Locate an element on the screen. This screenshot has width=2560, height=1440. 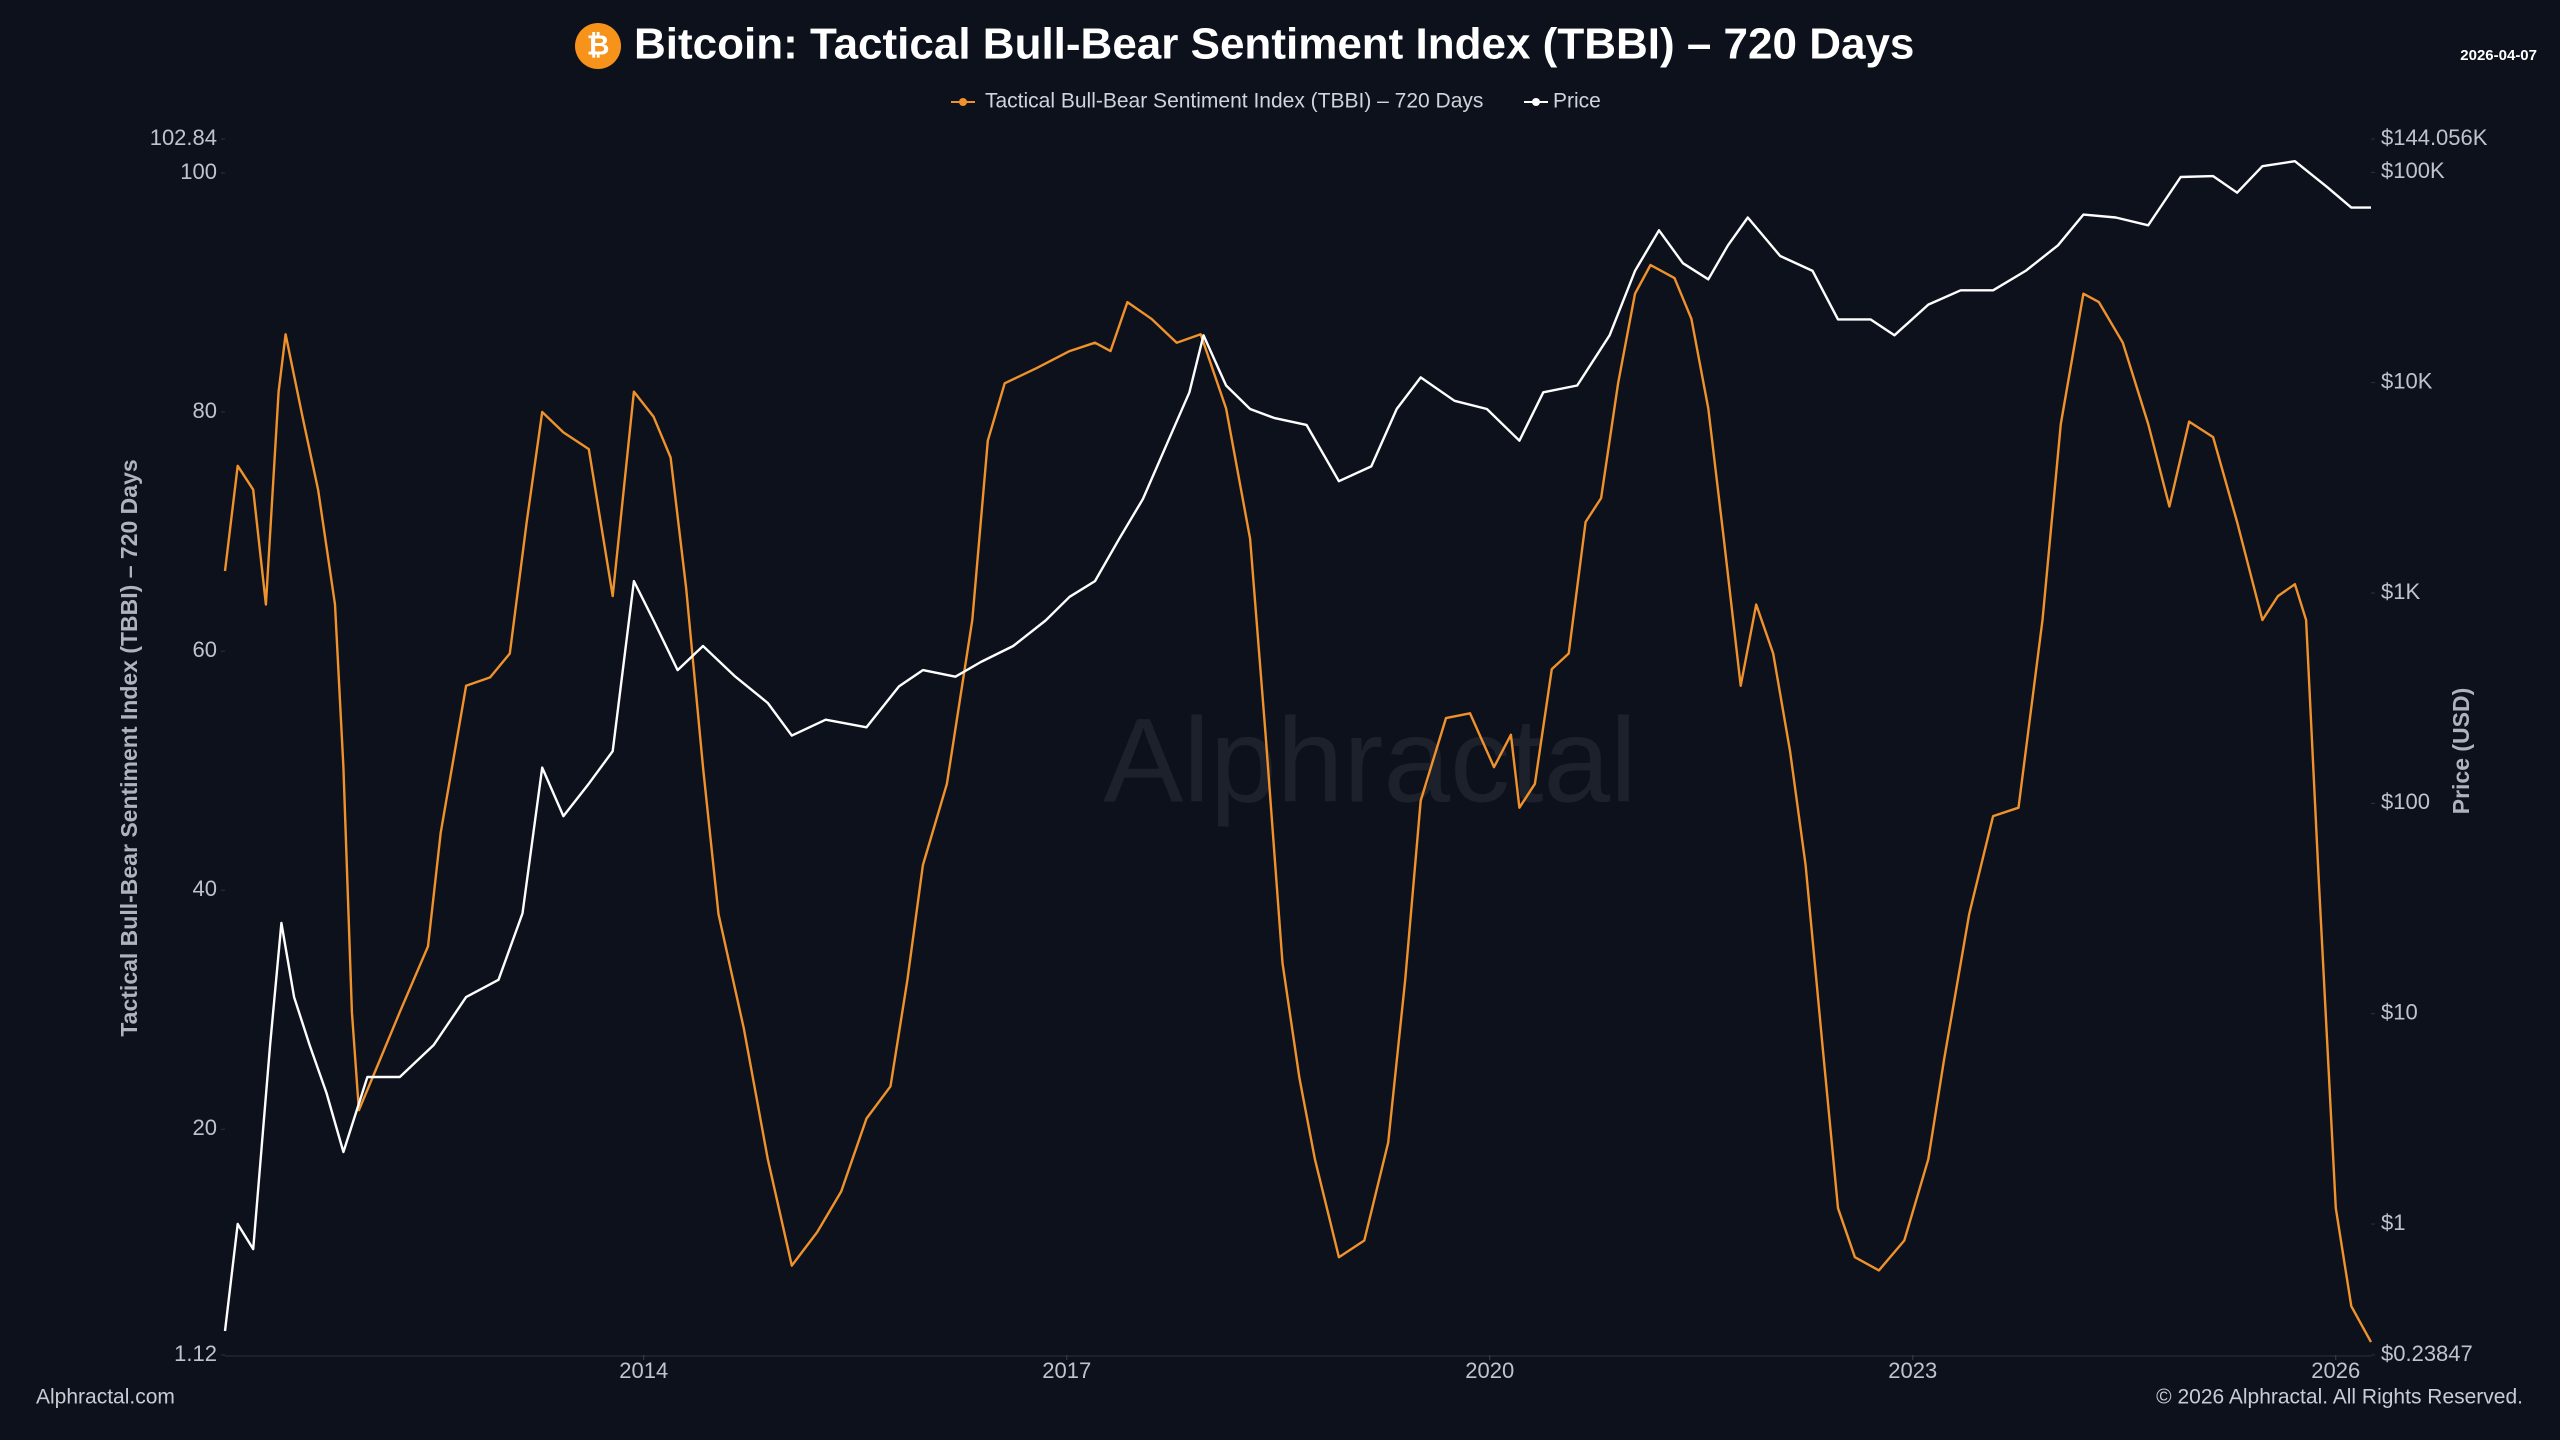
y-tick-label: 80 is located at coordinates (205, 410).